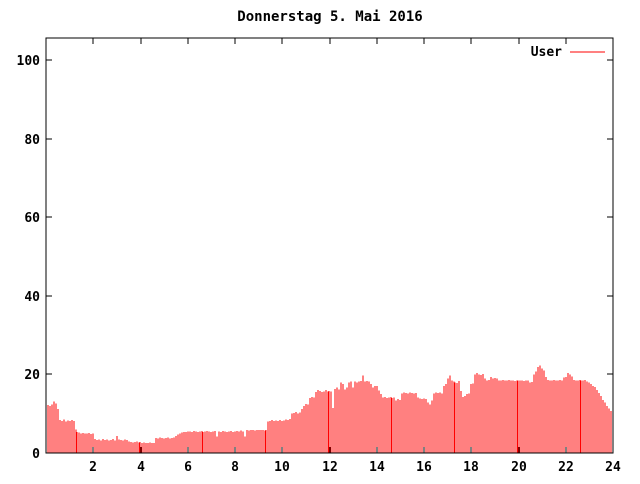 The width and height of the screenshot is (640, 484). Describe the element at coordinates (141, 467) in the screenshot. I see `x-tick-label: 4` at that location.